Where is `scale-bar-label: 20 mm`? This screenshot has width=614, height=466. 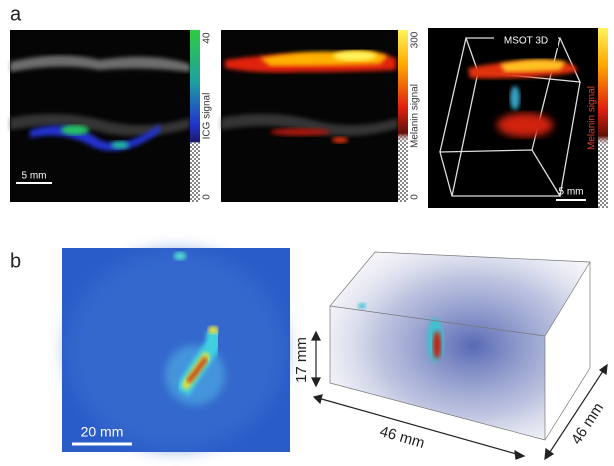 scale-bar-label: 20 mm is located at coordinates (102, 432).